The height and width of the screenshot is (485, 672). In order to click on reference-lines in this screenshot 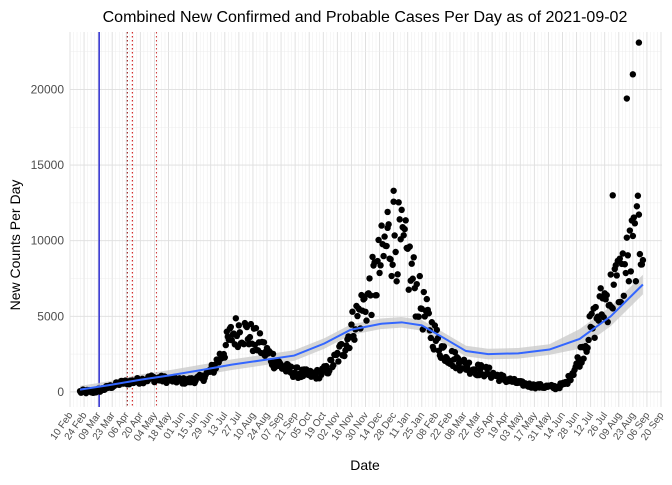, I will do `click(127, 219)`.